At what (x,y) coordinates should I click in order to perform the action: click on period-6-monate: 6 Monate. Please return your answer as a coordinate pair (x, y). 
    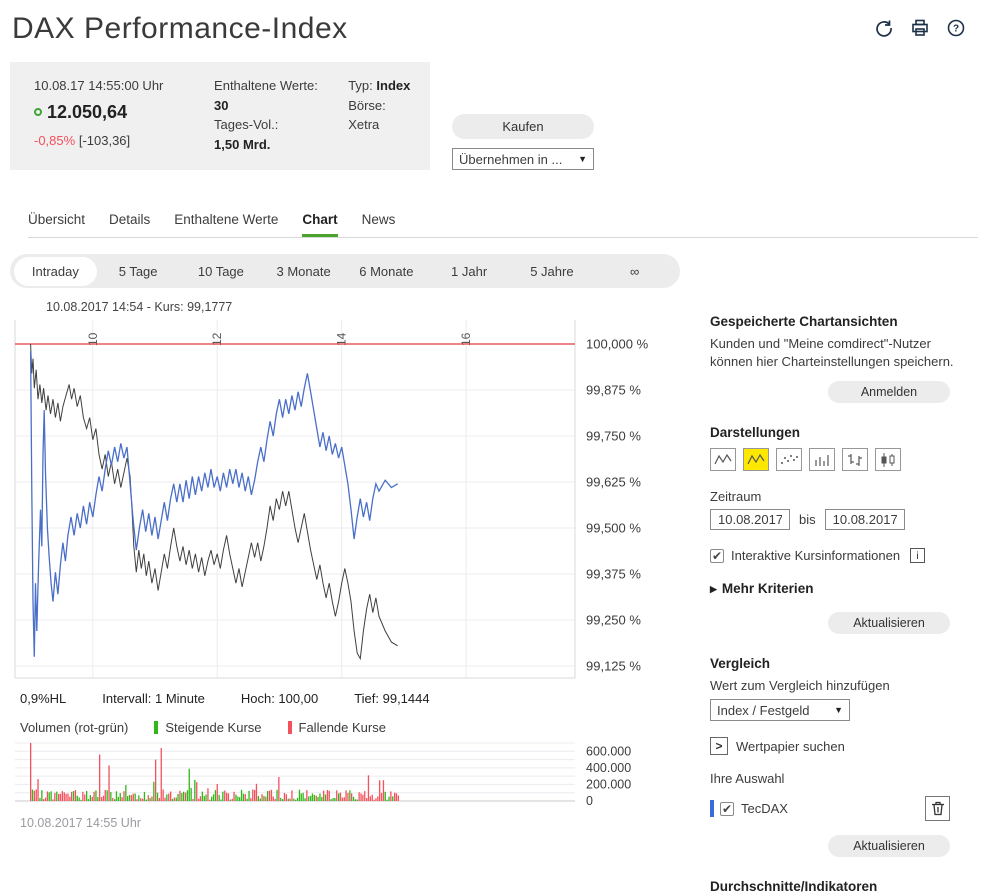
    Looking at the image, I should click on (386, 271).